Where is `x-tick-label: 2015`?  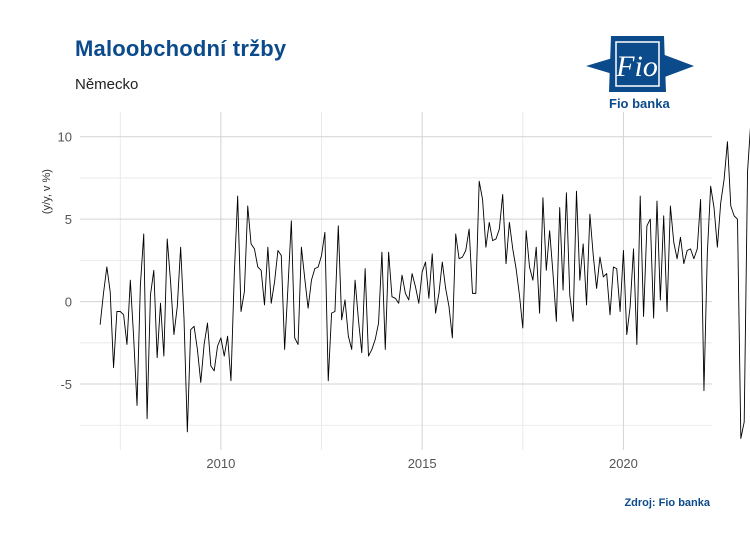
x-tick-label: 2015 is located at coordinates (422, 463).